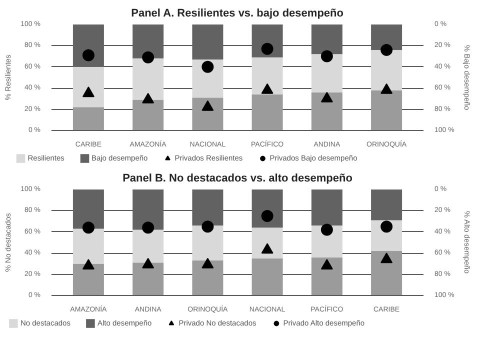  Describe the element at coordinates (237, 14) in the screenshot. I see `chart-title: Panel A. Resilientes vs. bajo desempeño` at that location.